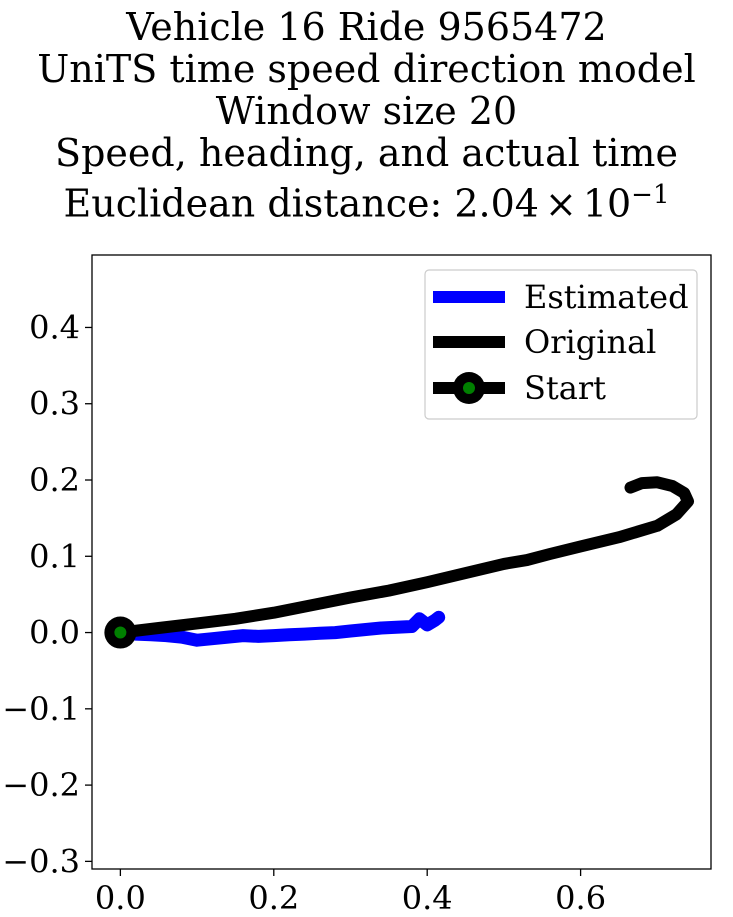 The image size is (733, 917). I want to click on y-tick-label: −0.2, so click(41, 785).